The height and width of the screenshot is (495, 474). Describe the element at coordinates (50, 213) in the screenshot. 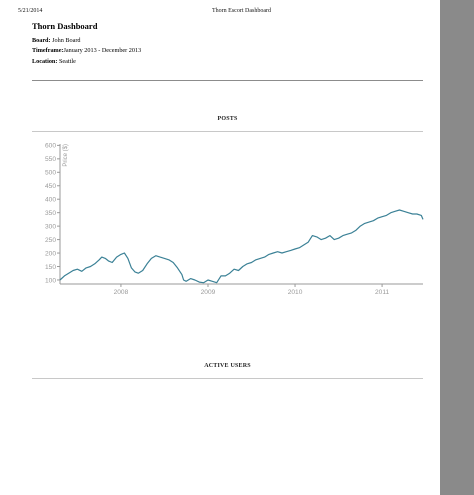

I see `y-tick-label: 350` at that location.